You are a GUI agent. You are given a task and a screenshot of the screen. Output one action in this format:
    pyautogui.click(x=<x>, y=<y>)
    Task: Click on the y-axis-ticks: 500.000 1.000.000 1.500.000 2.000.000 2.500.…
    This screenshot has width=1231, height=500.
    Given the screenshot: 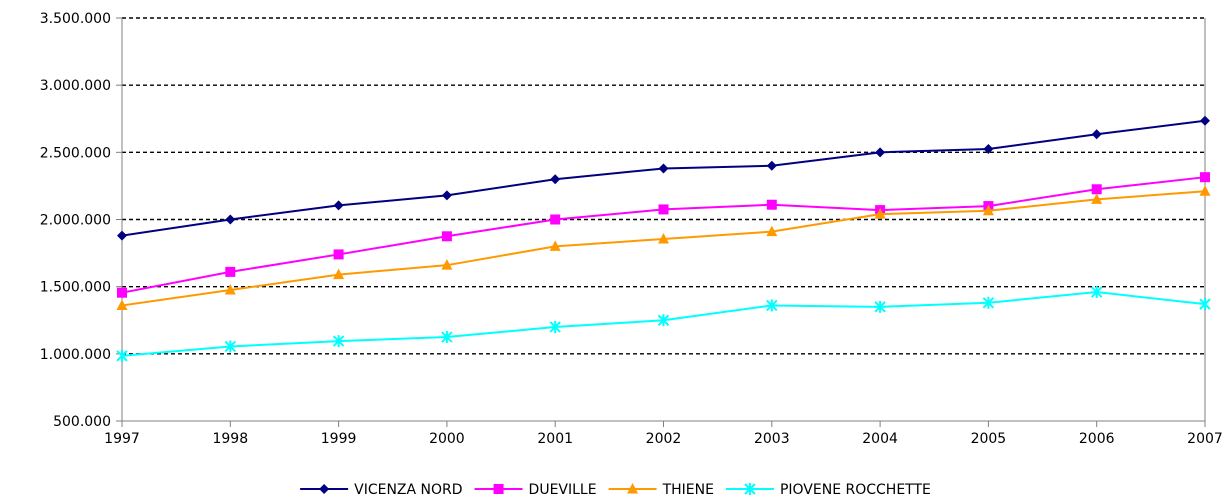 What is the action you would take?
    pyautogui.click(x=81, y=220)
    